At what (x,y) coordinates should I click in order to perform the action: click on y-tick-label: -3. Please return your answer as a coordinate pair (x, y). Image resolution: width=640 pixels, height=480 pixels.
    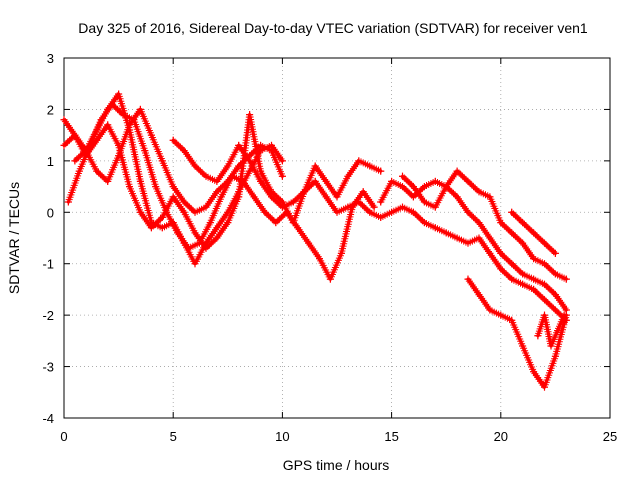
    Looking at the image, I should click on (48, 367).